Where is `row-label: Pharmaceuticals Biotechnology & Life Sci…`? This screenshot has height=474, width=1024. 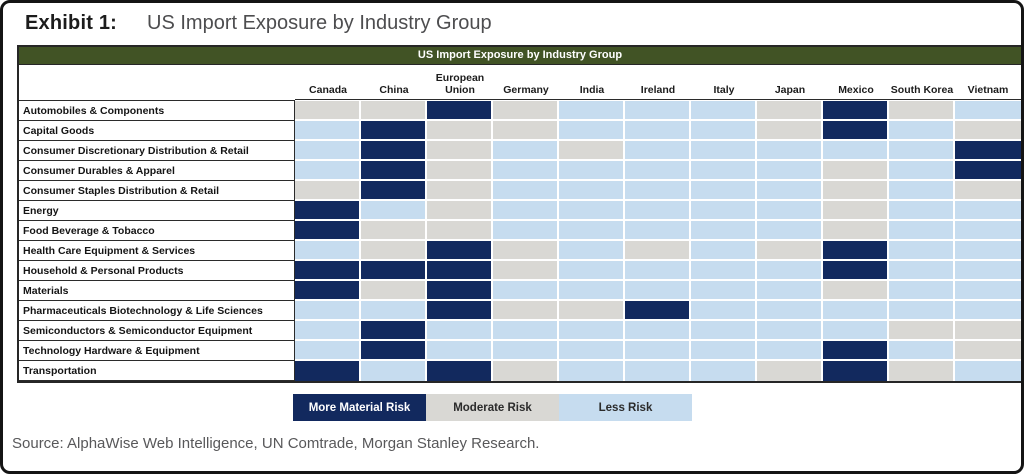
row-label: Pharmaceuticals Biotechnology & Life Sci… is located at coordinates (157, 311).